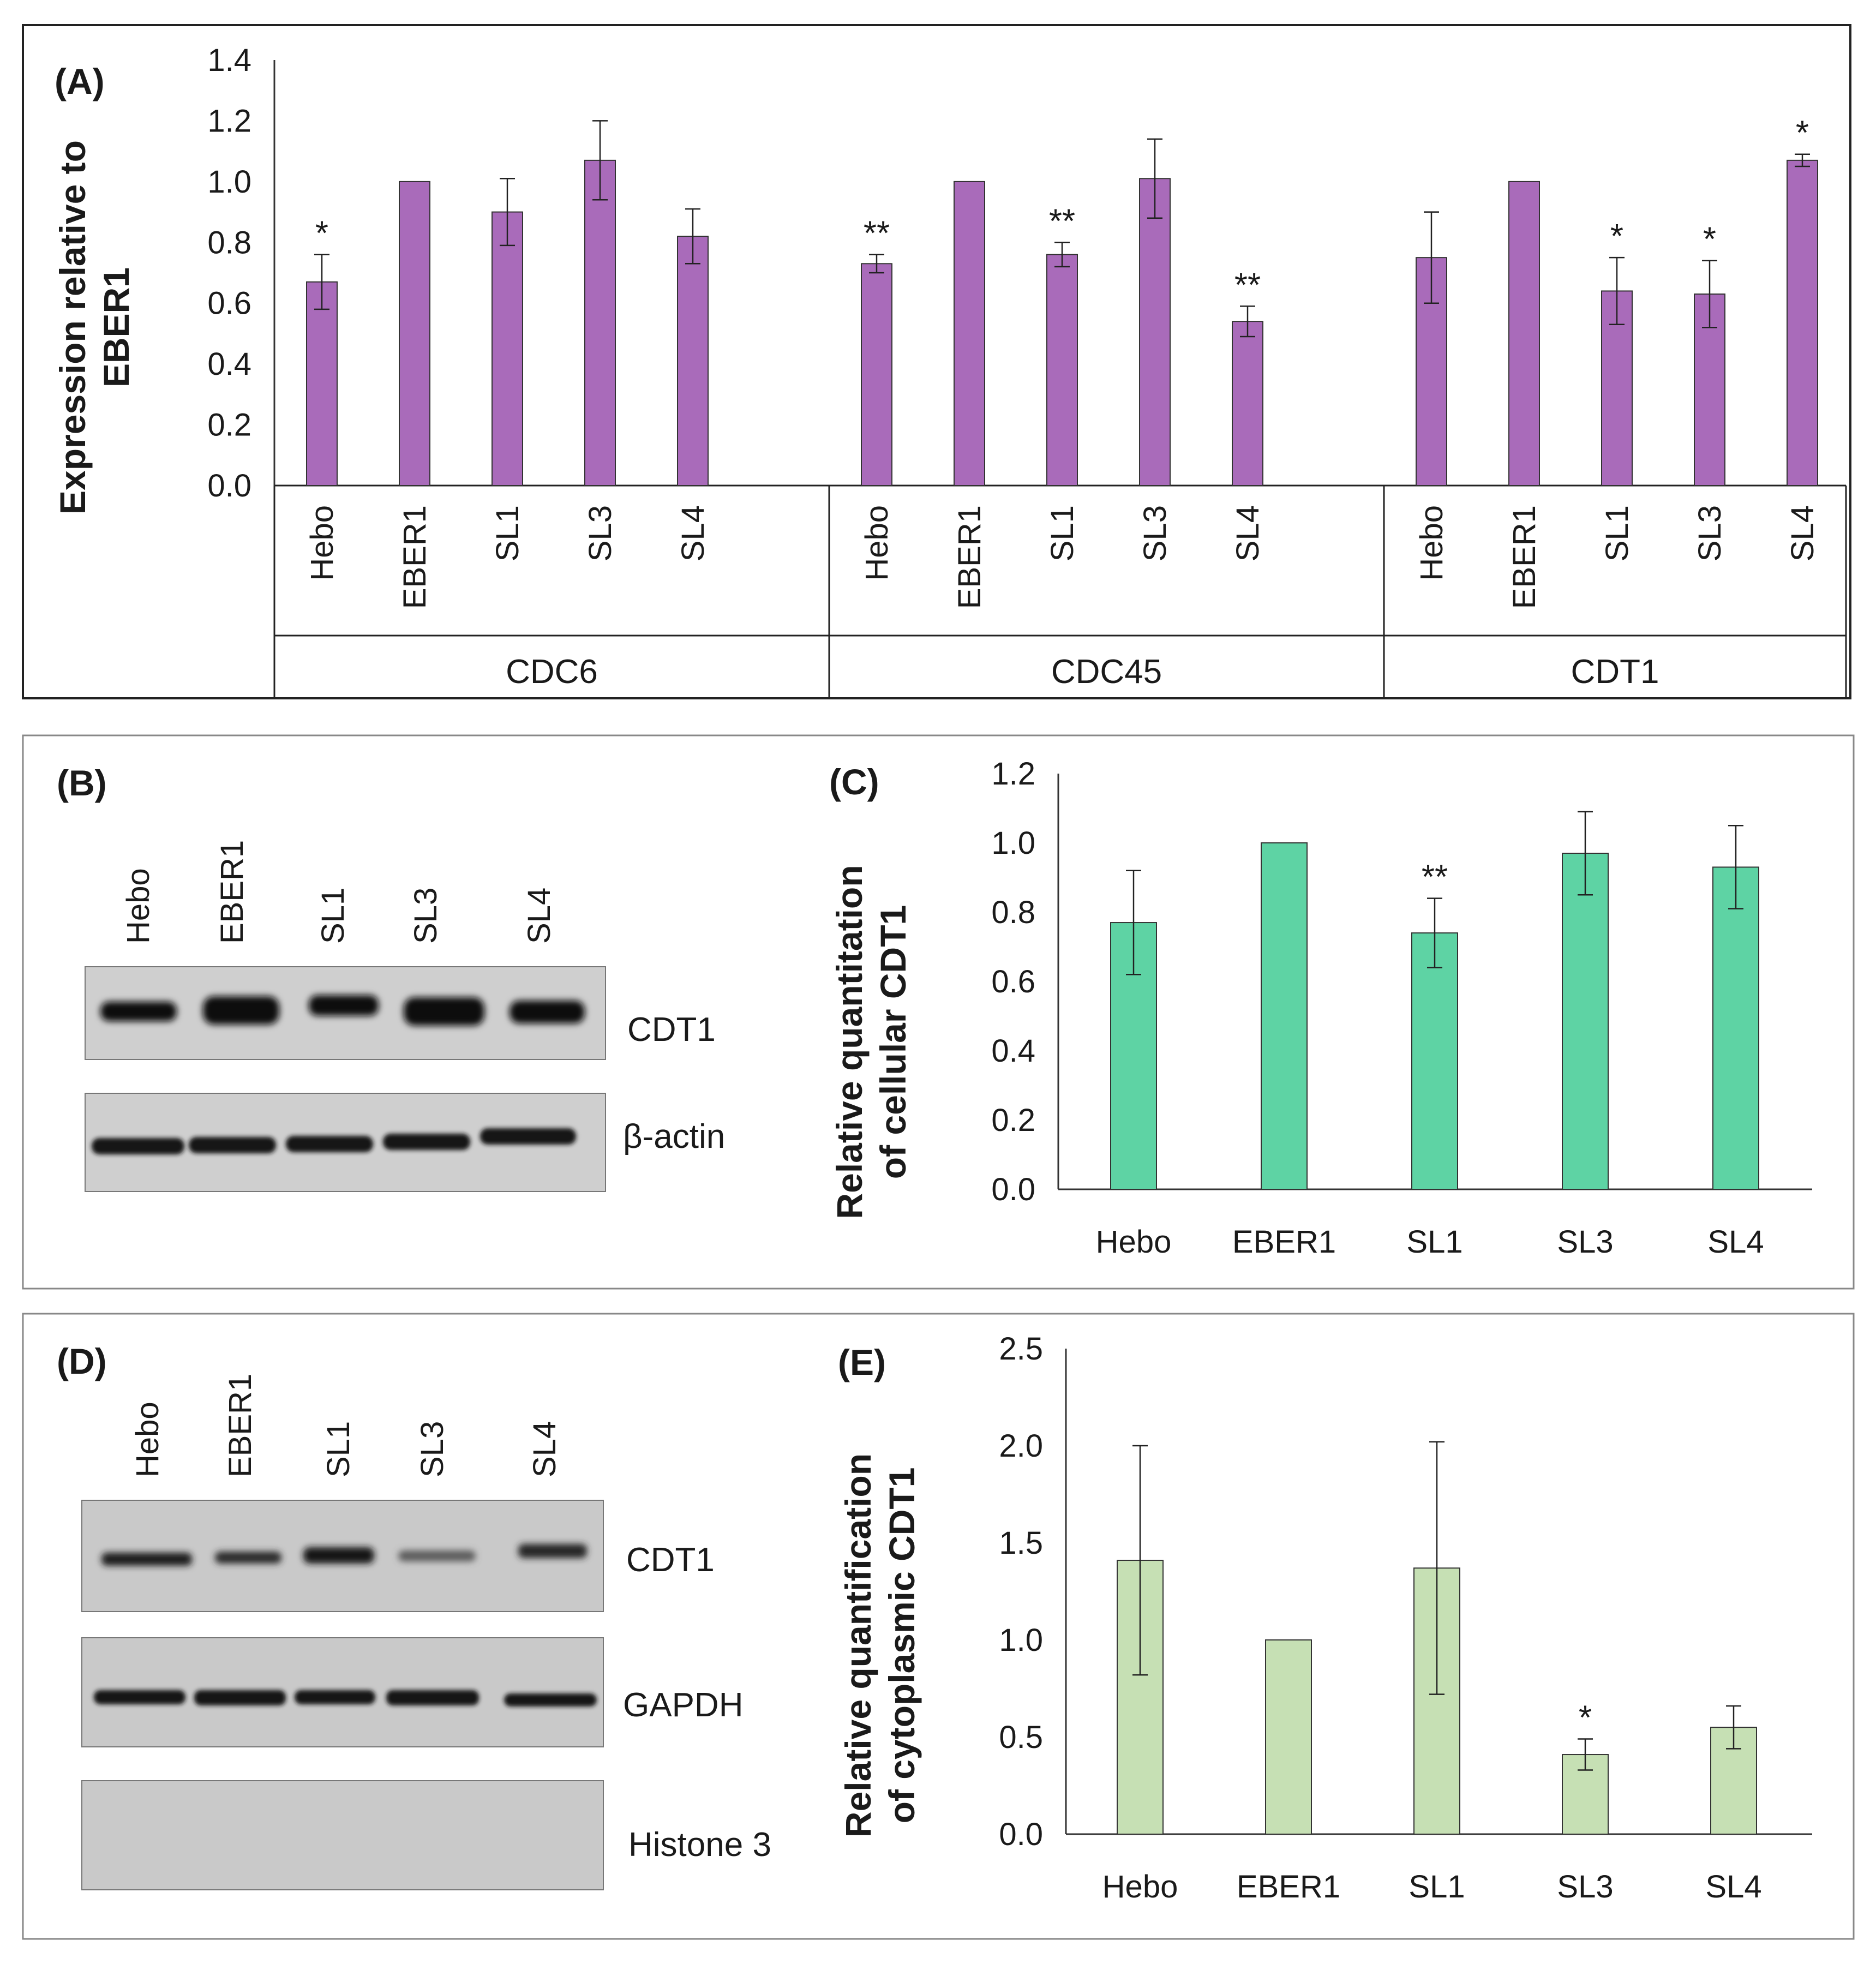 This screenshot has width=1876, height=1964. I want to click on chart-a-cdc6-errorbar-sl4, so click(692, 236).